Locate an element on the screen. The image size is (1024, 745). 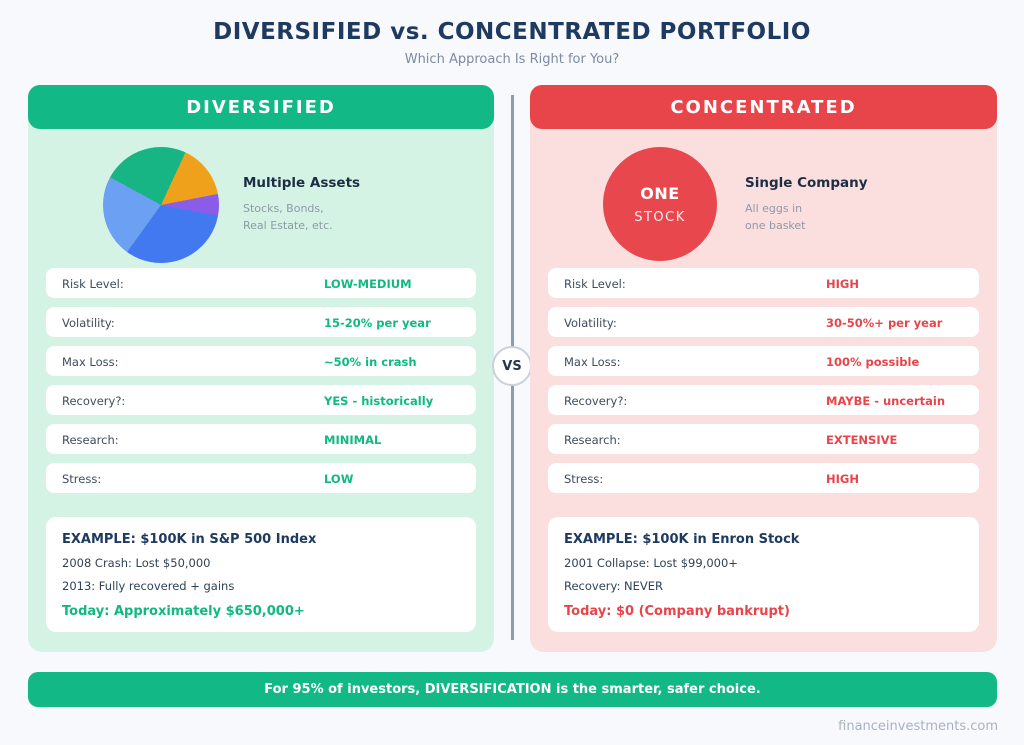
vs-badge: VS is located at coordinates (512, 366).